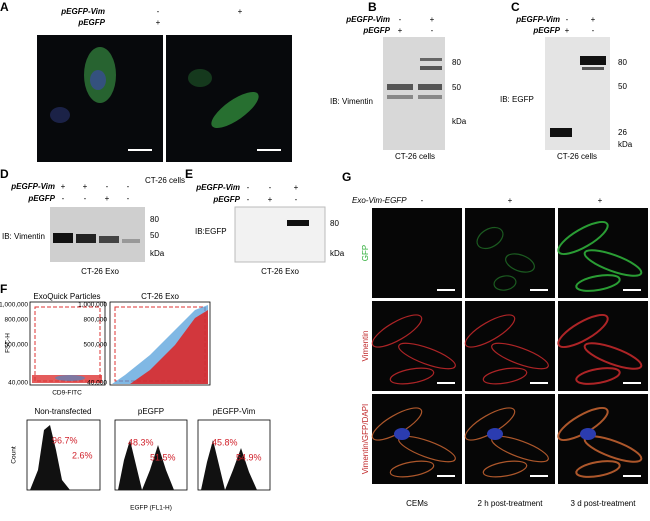  What do you see at coordinates (234, 411) in the screenshot?
I see `plot-title: pEGFP-Vim` at bounding box center [234, 411].